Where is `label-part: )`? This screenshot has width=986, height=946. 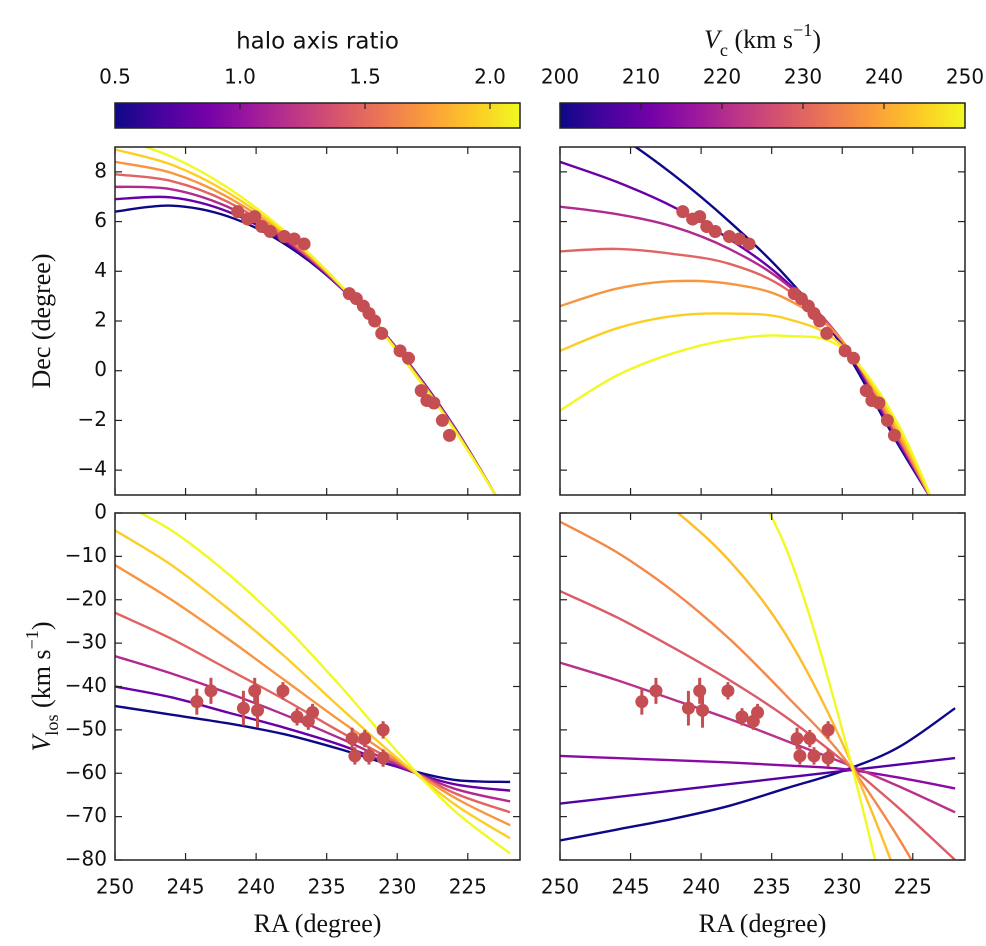 label-part: ) is located at coordinates (816, 39).